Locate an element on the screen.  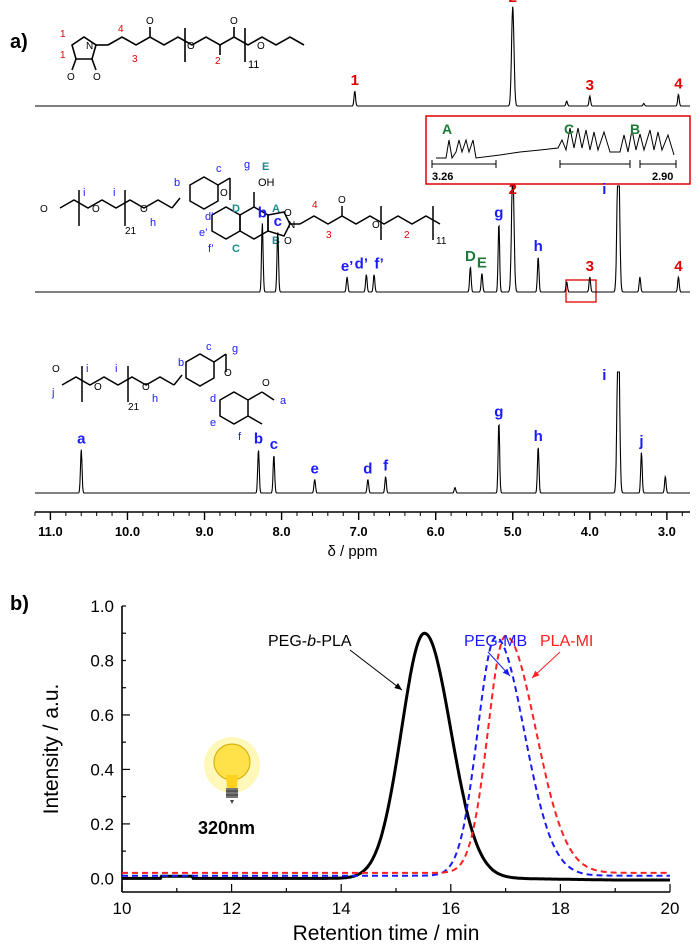
gpc-y-tick-label-2: 0.4 is located at coordinates (102, 769).